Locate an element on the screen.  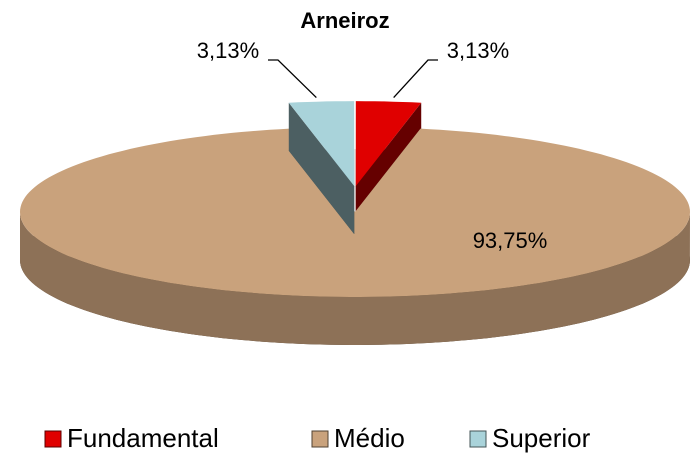
legend-label: Fundamental is located at coordinates (143, 438).